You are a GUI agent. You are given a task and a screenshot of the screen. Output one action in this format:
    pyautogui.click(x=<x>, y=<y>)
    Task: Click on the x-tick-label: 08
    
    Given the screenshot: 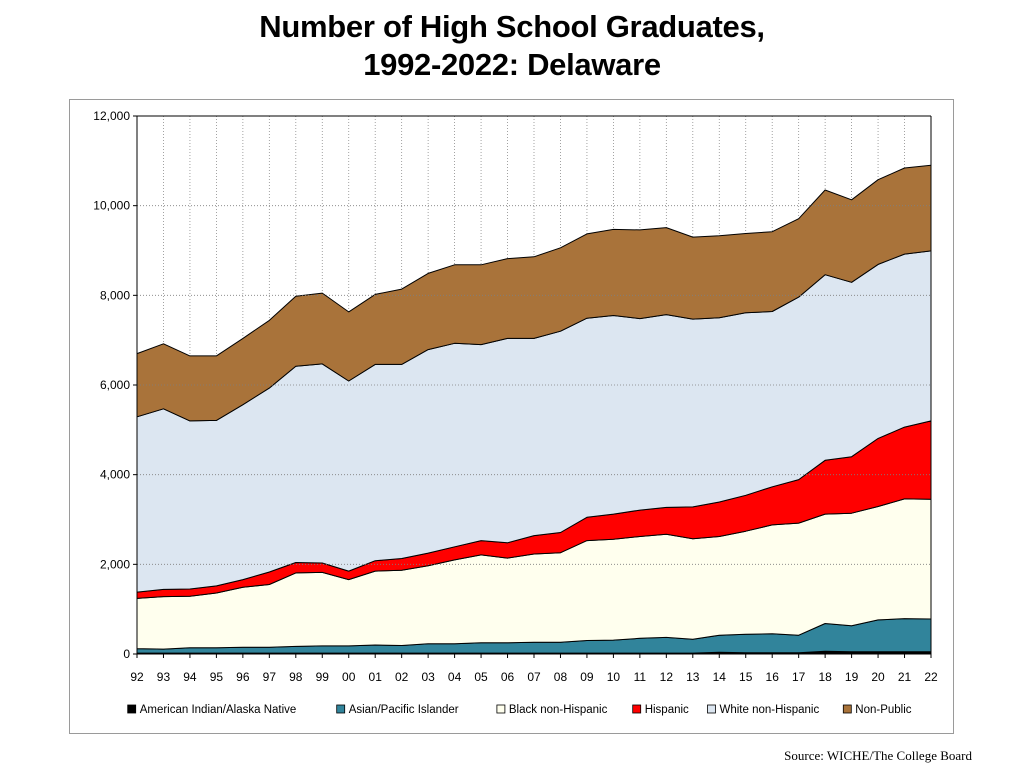 What is the action you would take?
    pyautogui.click(x=561, y=677)
    